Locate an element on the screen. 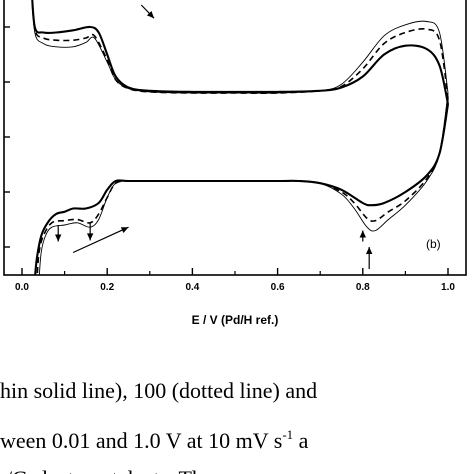 This screenshot has height=474, width=474. x-axis-title: E / V (Pd/H ref.) is located at coordinates (235, 320).